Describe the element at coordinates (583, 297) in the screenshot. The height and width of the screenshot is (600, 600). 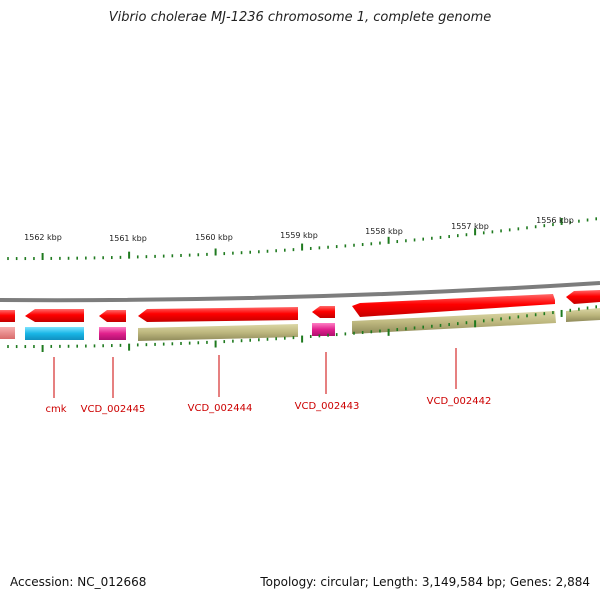
I see `gene-arrow-right-edge` at that location.